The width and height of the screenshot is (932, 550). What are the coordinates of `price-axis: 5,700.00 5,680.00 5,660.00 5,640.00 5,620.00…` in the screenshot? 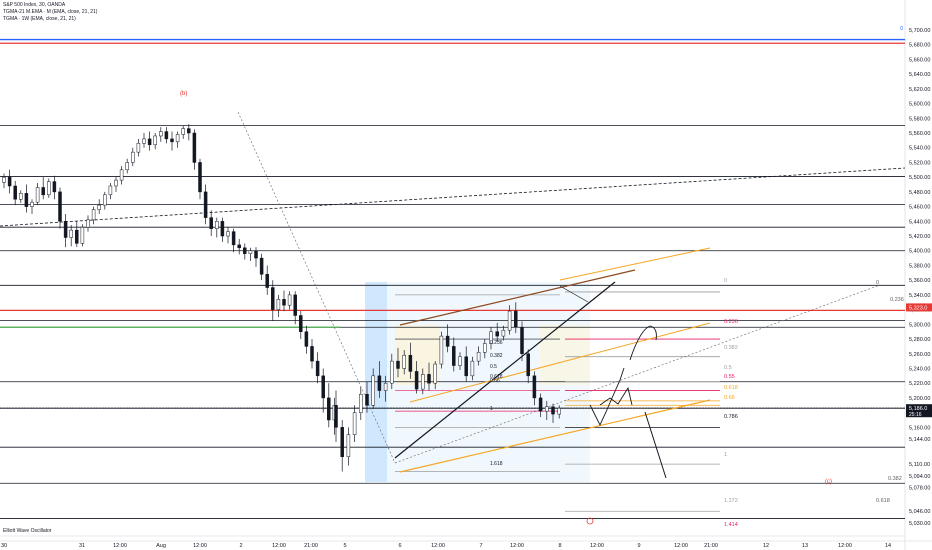 It's located at (916, 275).